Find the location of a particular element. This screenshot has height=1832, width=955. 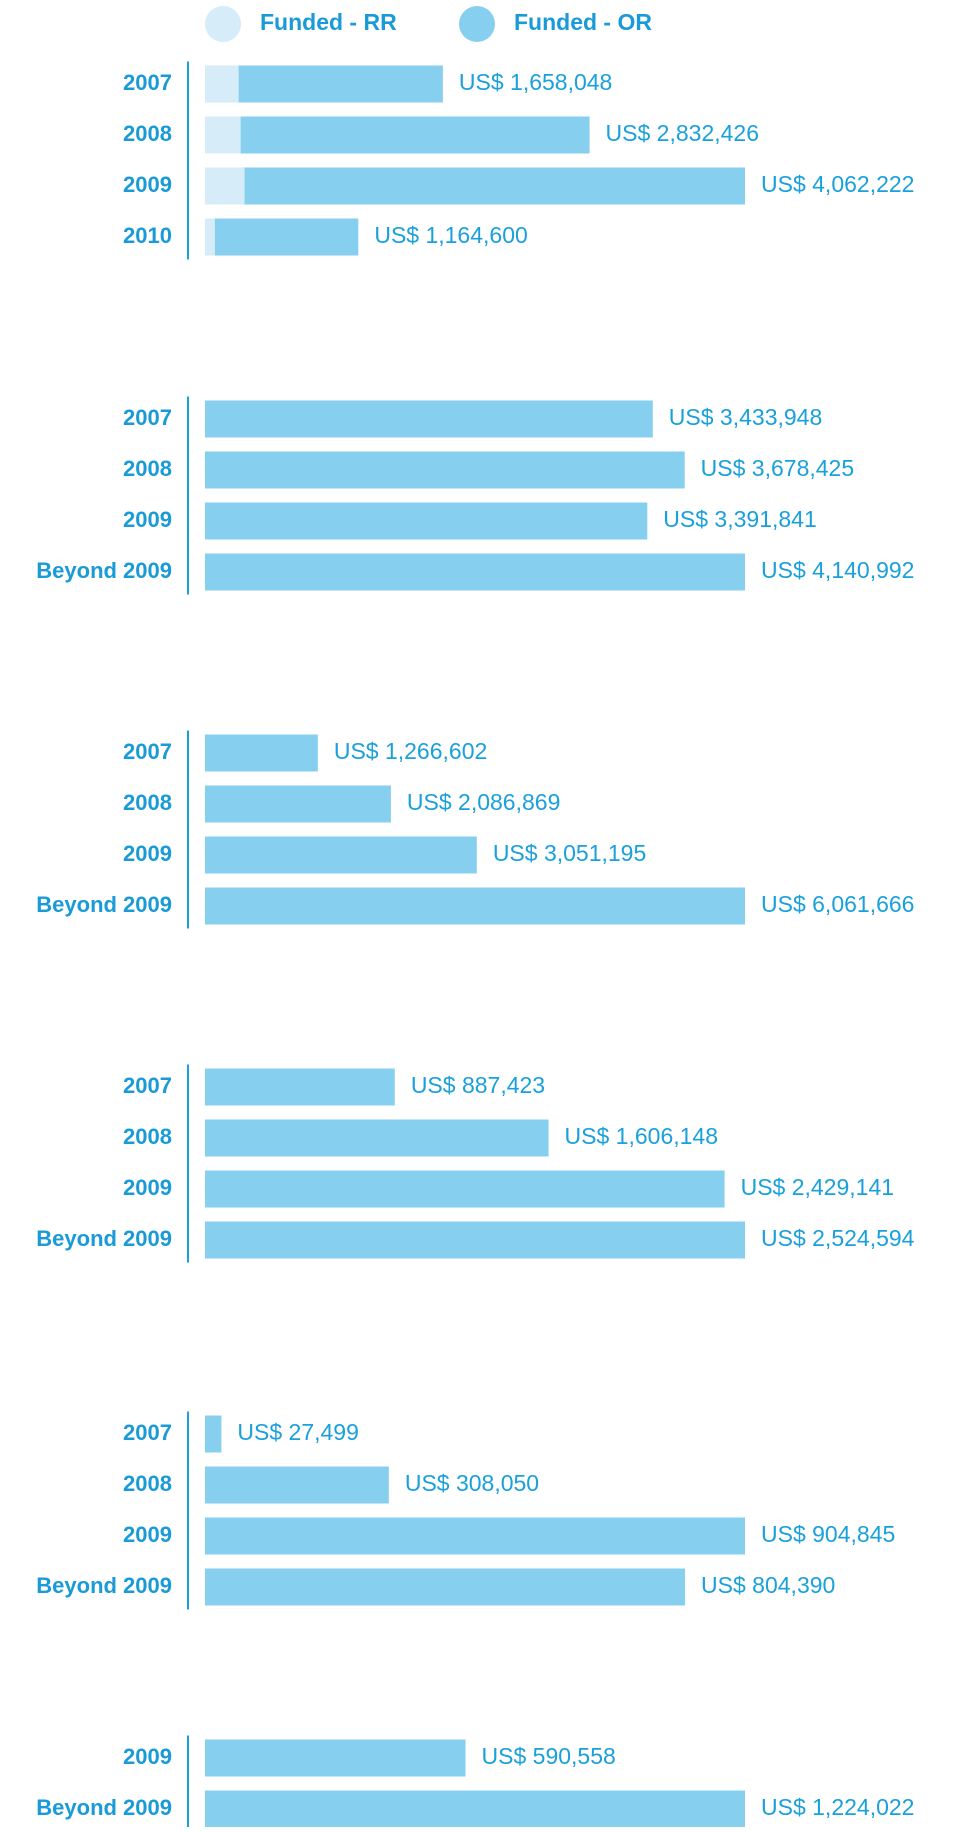

value-label: US$ 27,499 is located at coordinates (297, 1432).